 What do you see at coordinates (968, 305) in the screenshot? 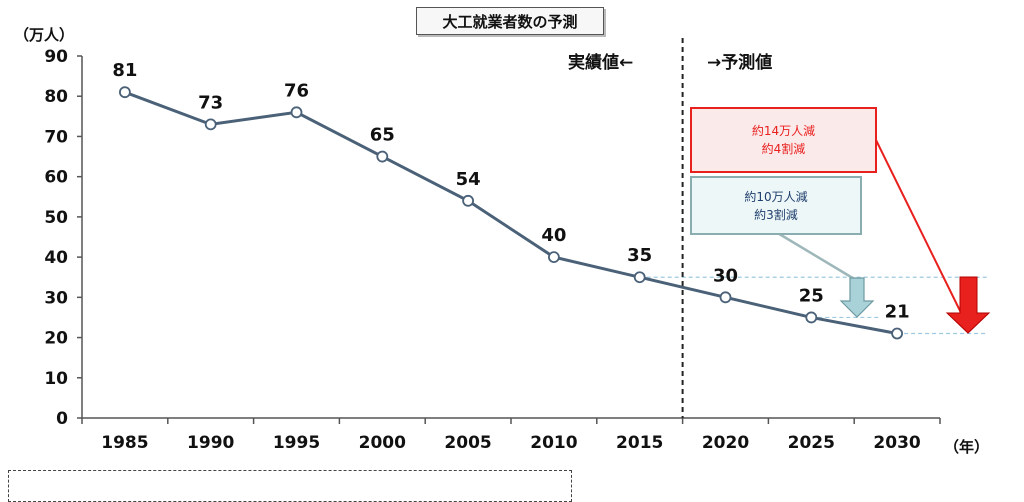
I see `red-down-arrow` at bounding box center [968, 305].